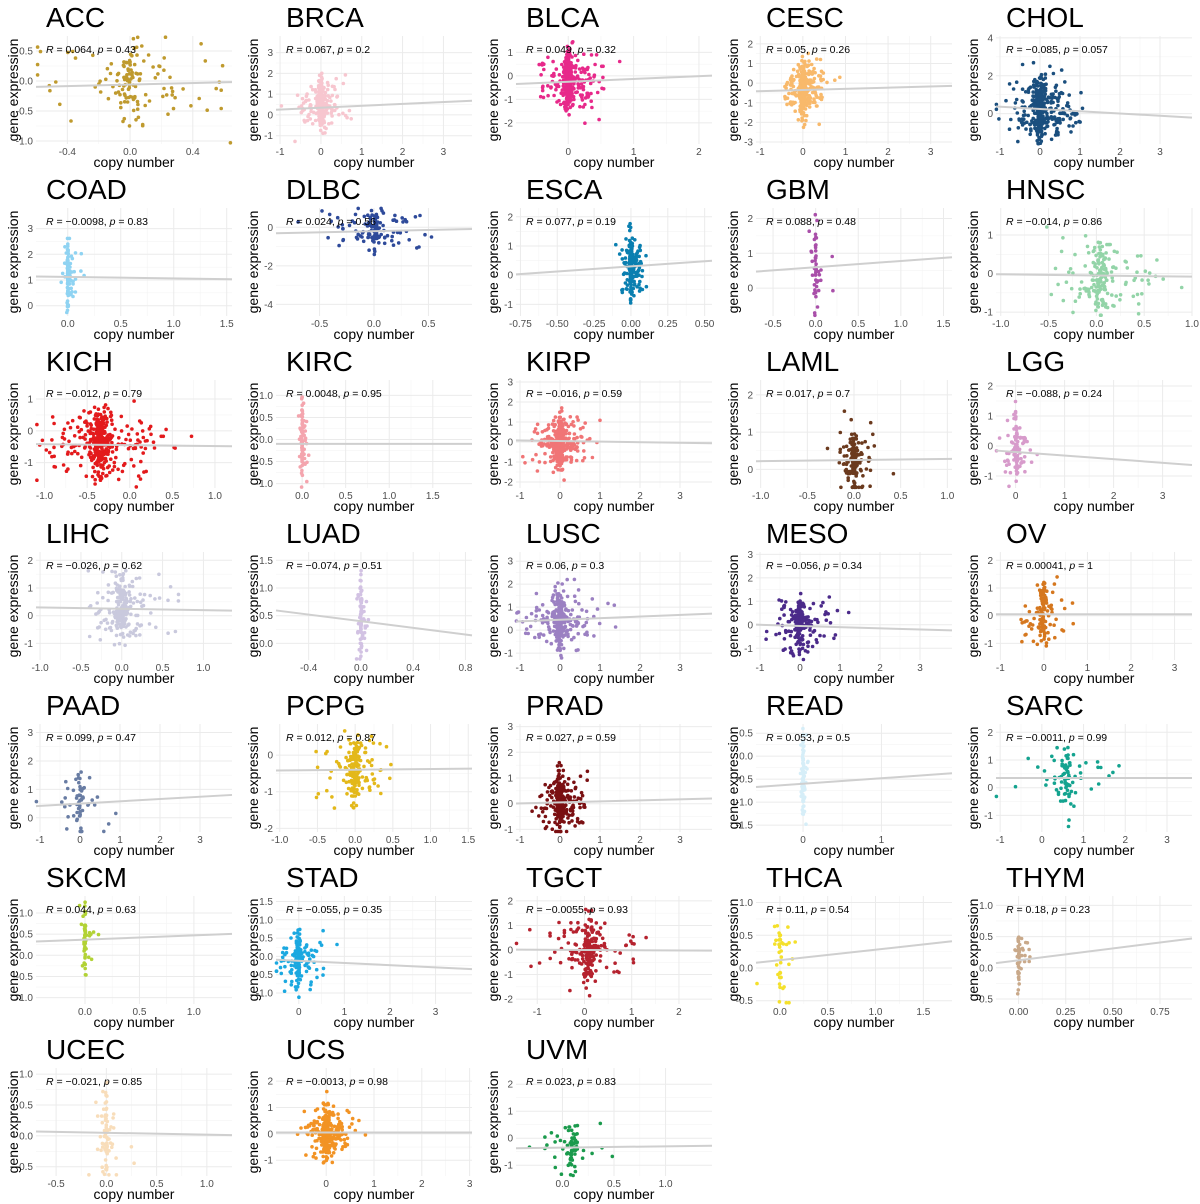 This screenshot has height=1204, width=1200. Describe the element at coordinates (750, 555) in the screenshot. I see `y-tick-label: 3` at that location.